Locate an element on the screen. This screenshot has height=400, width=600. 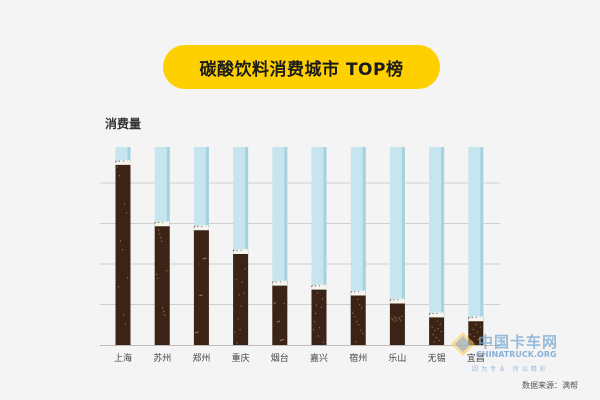
y-axis-label: 消费量 is located at coordinates (123, 124).